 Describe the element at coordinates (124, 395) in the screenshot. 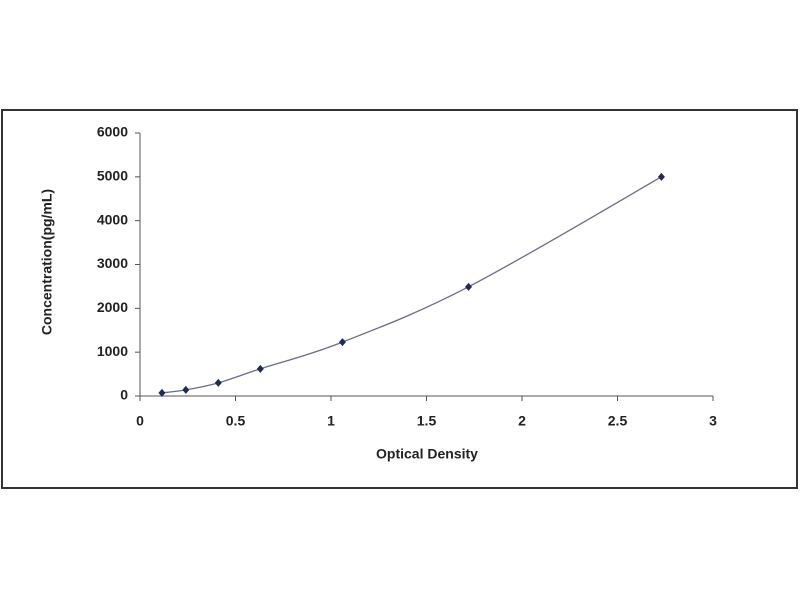

I see `y-tick-label: 0` at that location.